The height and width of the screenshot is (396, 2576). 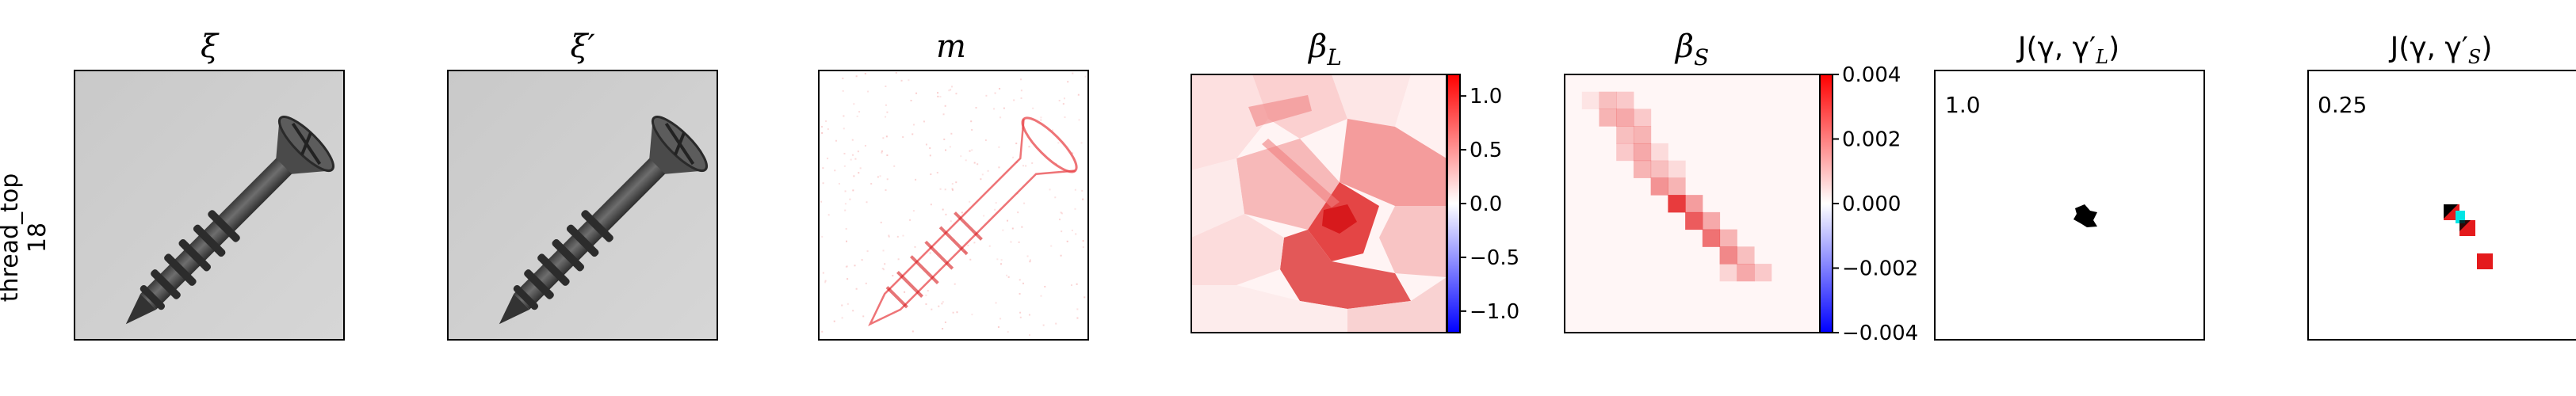 What do you see at coordinates (951, 47) in the screenshot?
I see `panel-title-m: m` at bounding box center [951, 47].